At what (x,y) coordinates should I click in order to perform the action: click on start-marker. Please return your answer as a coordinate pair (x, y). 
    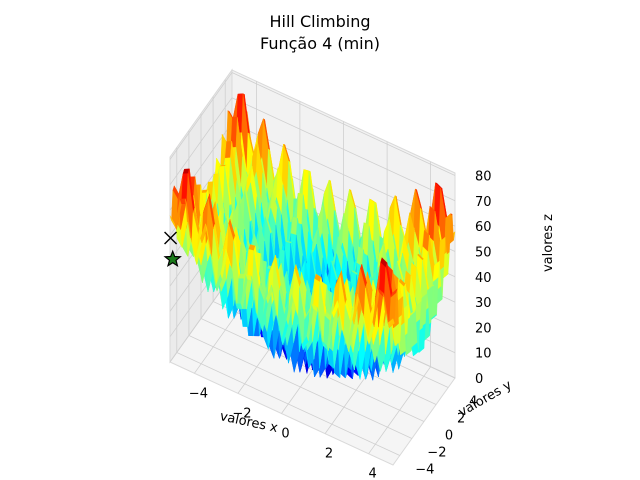
    Looking at the image, I should click on (171, 238).